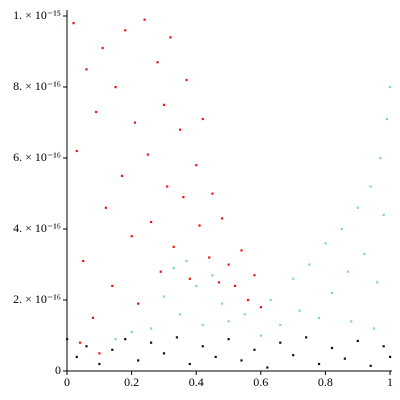 The image size is (400, 400). What do you see at coordinates (390, 382) in the screenshot?
I see `x-tick-label: 1` at bounding box center [390, 382].